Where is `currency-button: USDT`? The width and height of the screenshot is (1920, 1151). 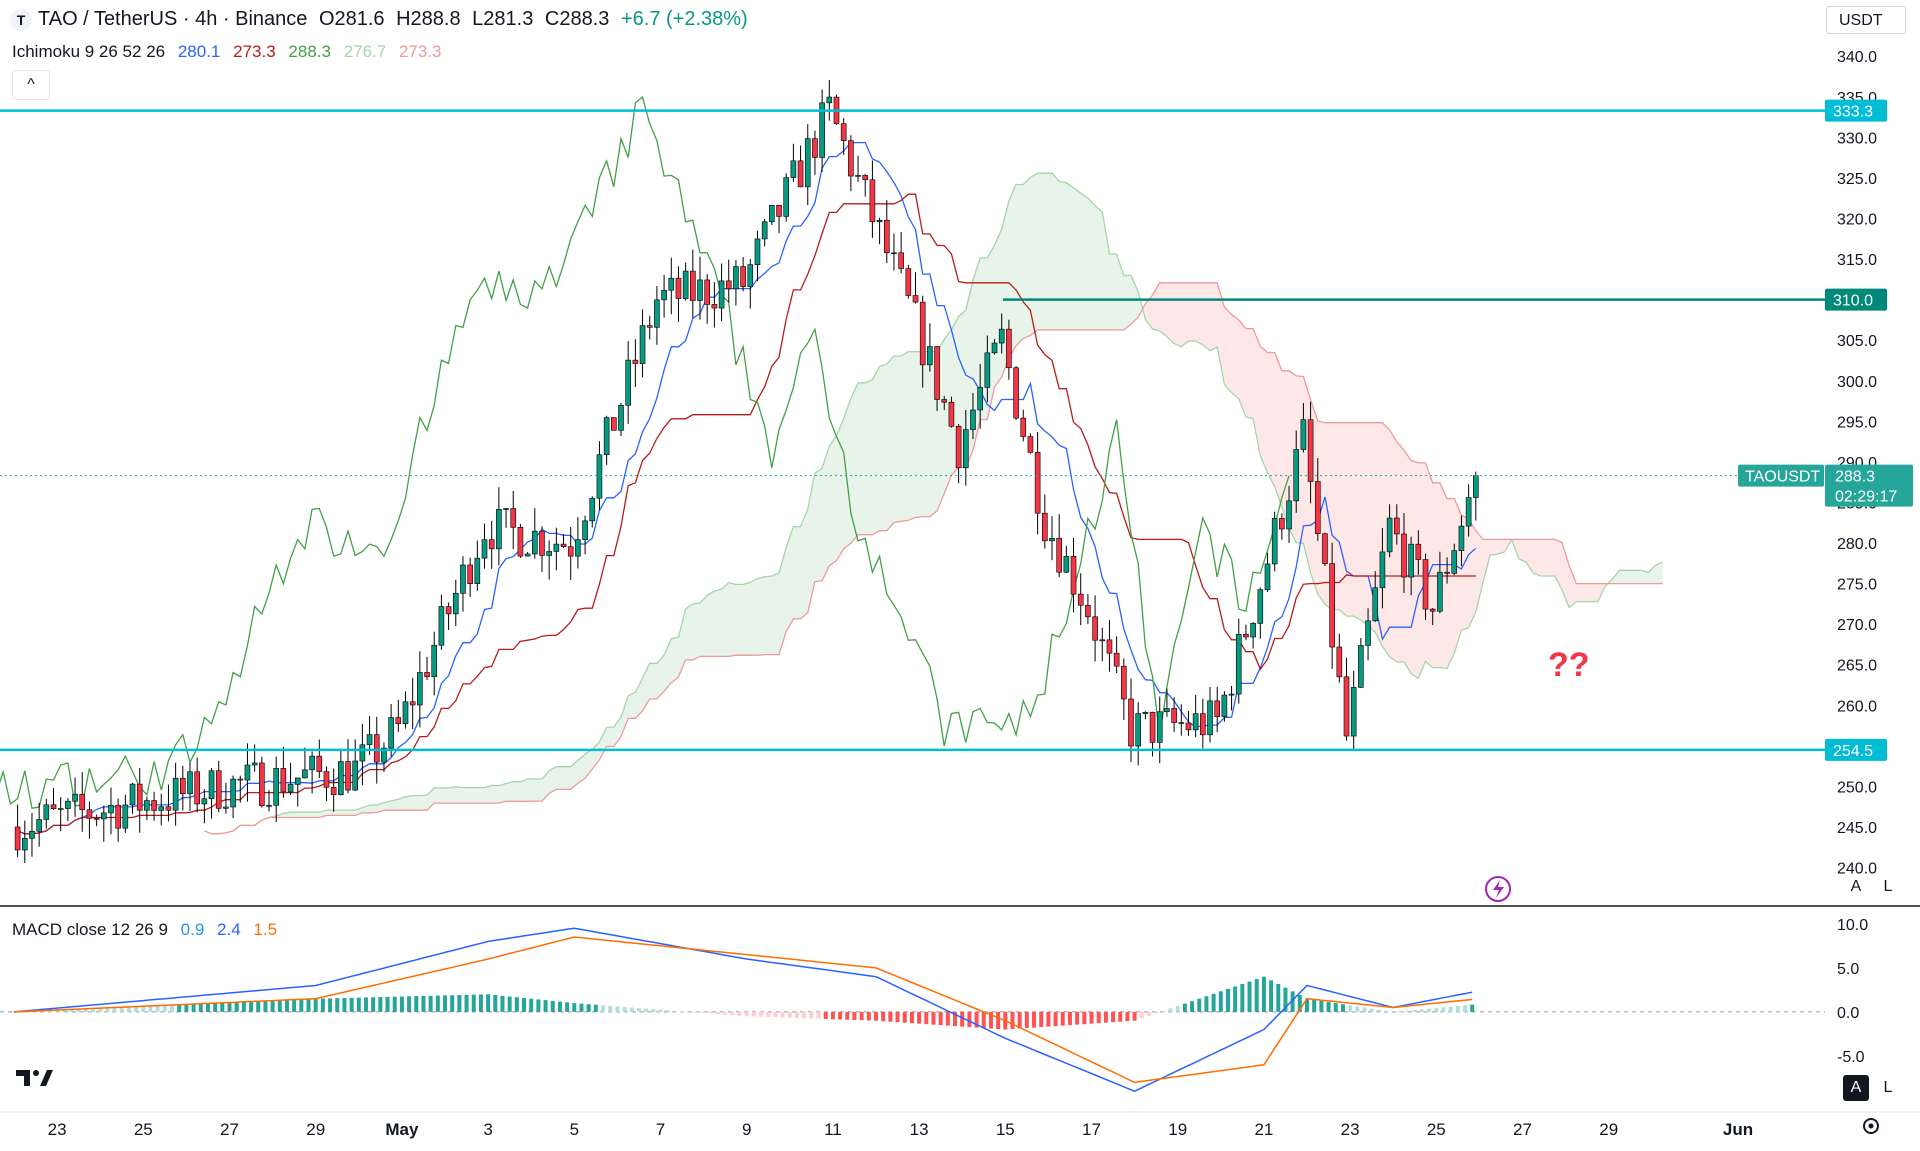
currency-button: USDT is located at coordinates (1866, 20).